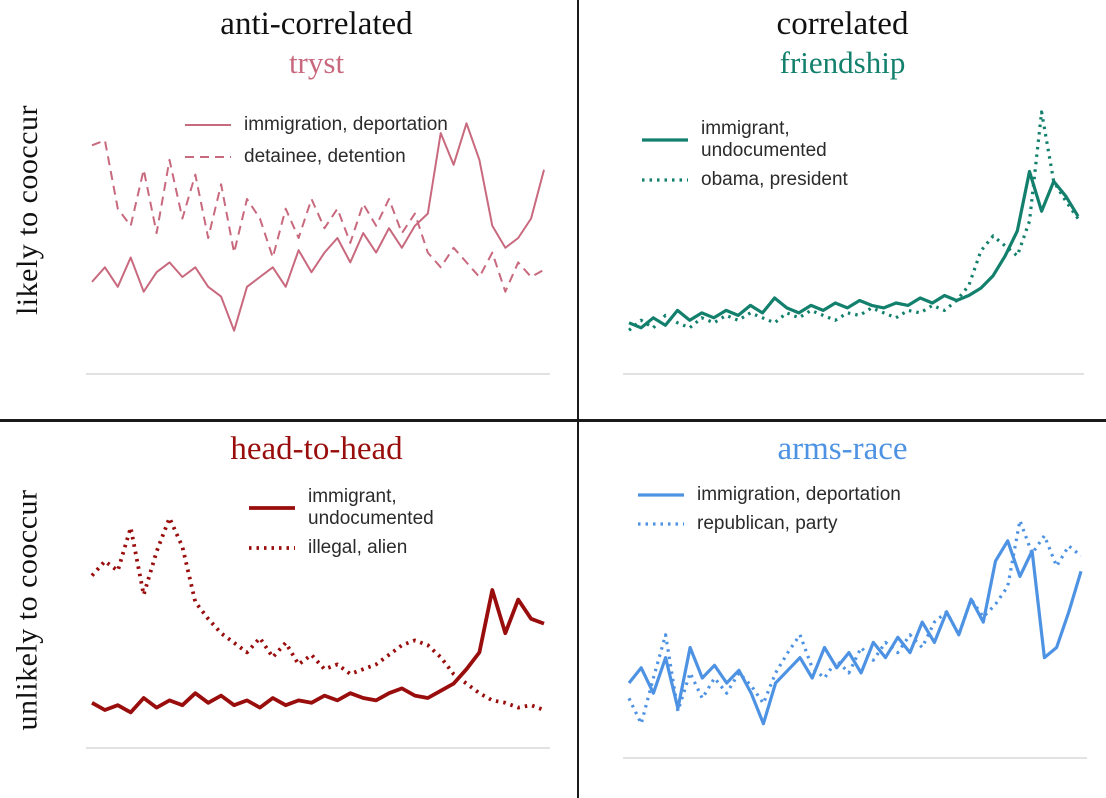 Image resolution: width=1106 pixels, height=798 pixels. I want to click on dashed-line-sample-icon, so click(208, 156).